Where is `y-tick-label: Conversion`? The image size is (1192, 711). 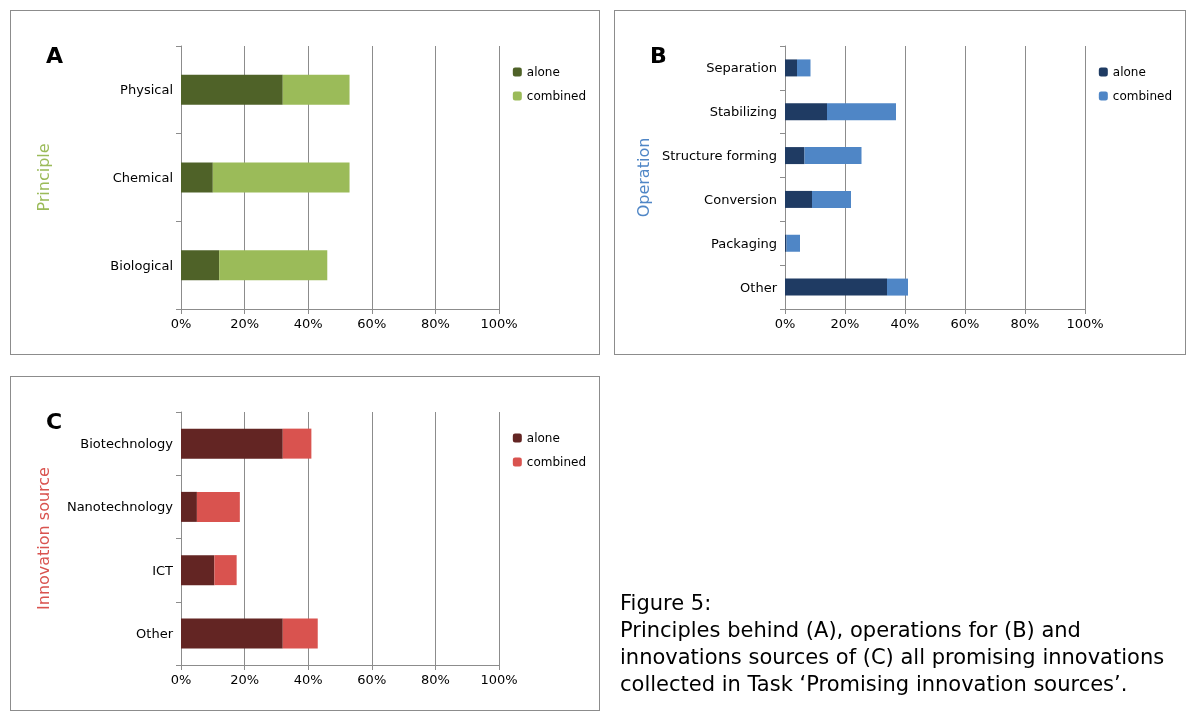 y-tick-label: Conversion is located at coordinates (740, 199).